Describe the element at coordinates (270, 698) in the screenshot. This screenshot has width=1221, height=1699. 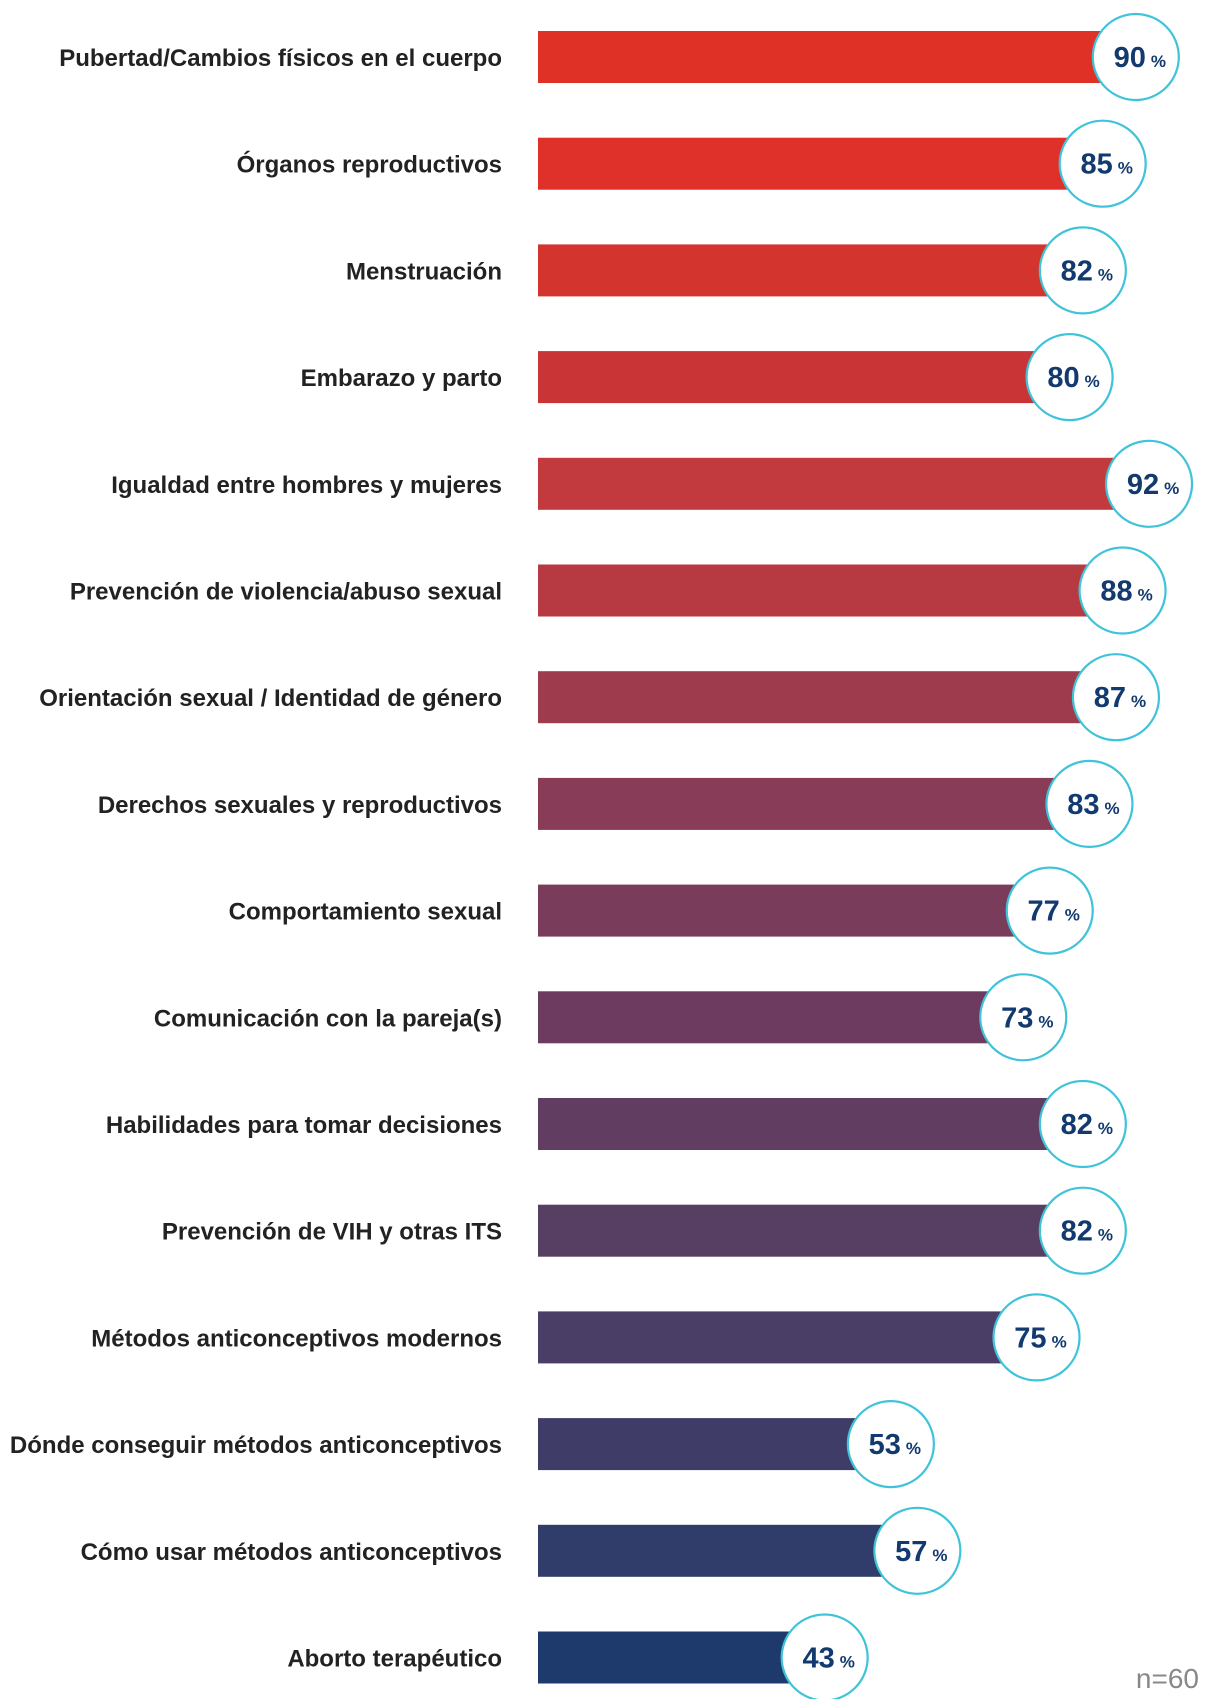
I see `category-label: Orientación sexual / Identidad de género` at that location.